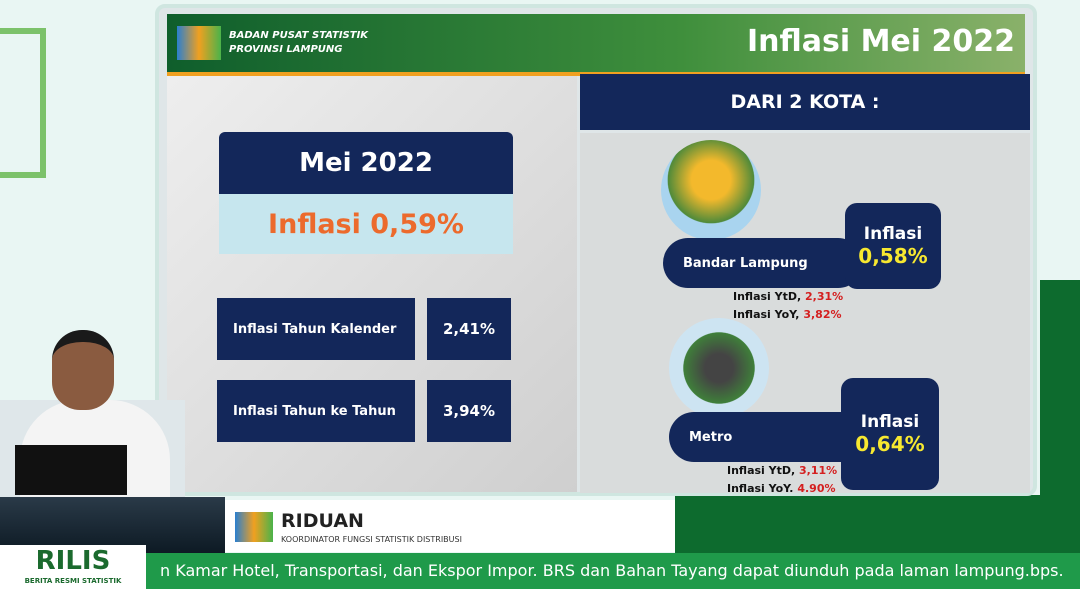 Image resolution: width=1080 pixels, height=589 pixels. I want to click on inflation-value: 0,64%, so click(890, 444).